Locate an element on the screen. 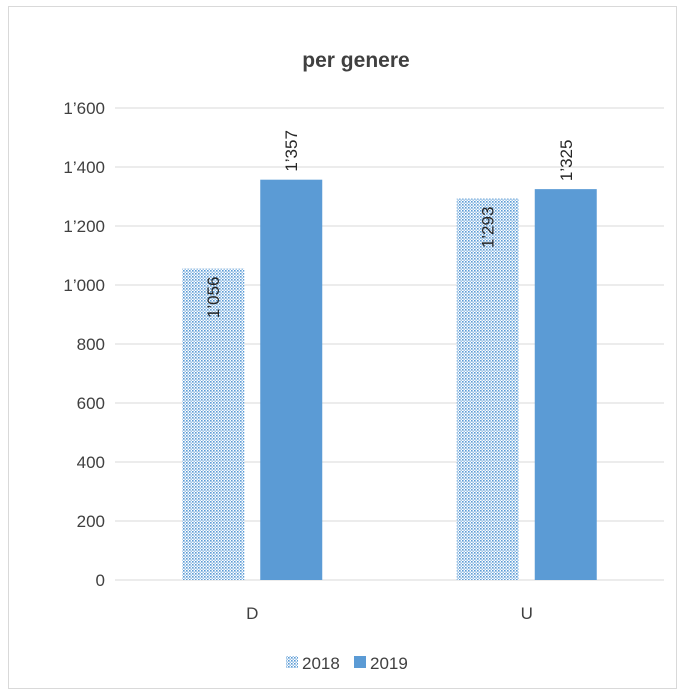 The image size is (684, 695). y-tick-label: 1’600 is located at coordinates (84, 108).